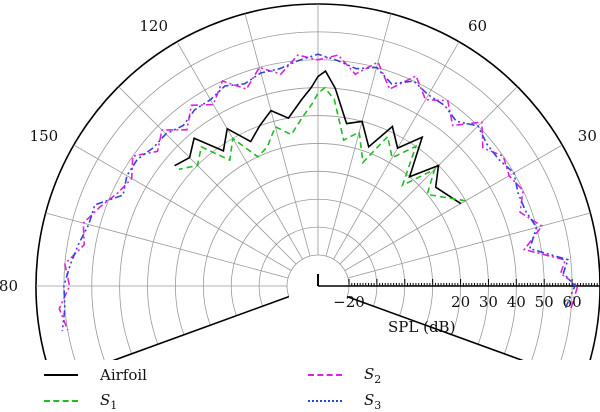  I want to click on legend: Airfoil S1 S2 S3, so click(300, 386).